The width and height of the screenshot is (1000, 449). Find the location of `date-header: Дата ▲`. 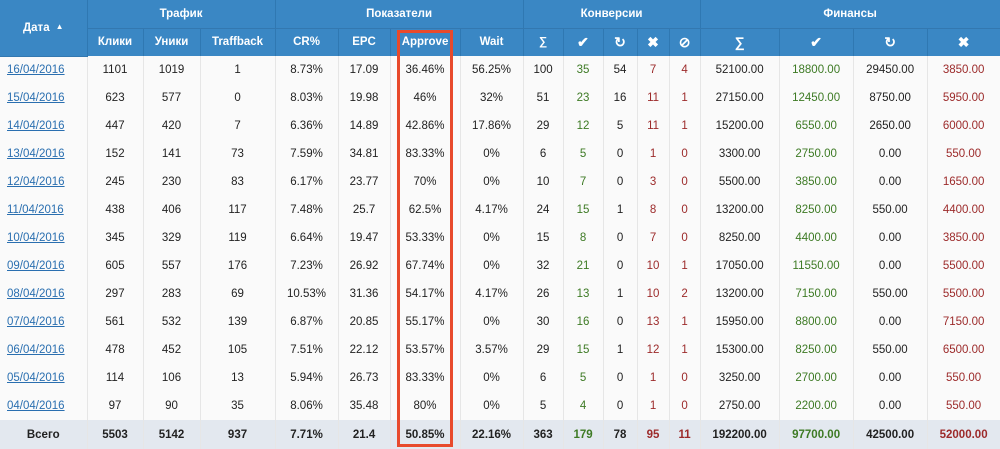

date-header: Дата ▲ is located at coordinates (44, 28).